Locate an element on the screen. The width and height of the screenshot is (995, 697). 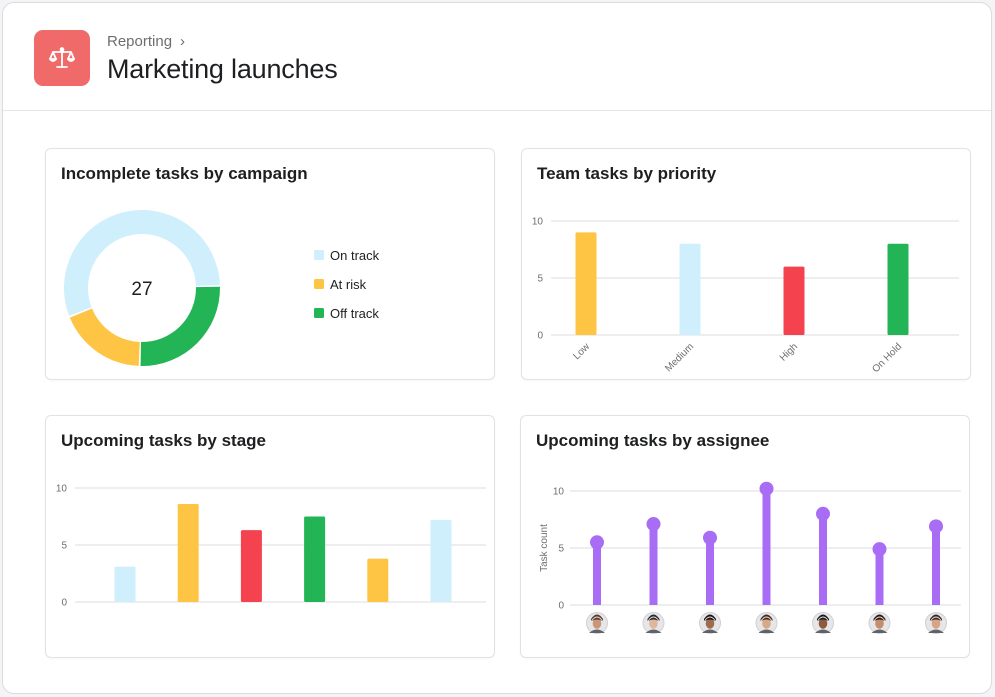
card-title: Incomplete tasks by campaign is located at coordinates (184, 173).